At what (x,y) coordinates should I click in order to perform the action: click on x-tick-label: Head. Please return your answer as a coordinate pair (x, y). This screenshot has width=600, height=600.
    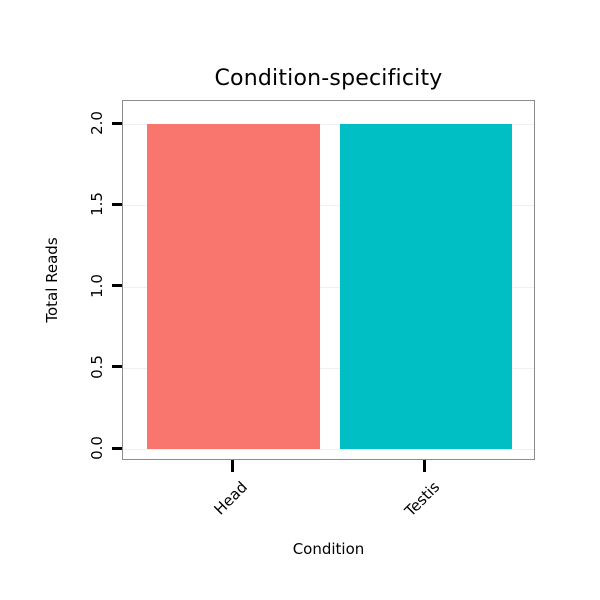
    Looking at the image, I should click on (230, 498).